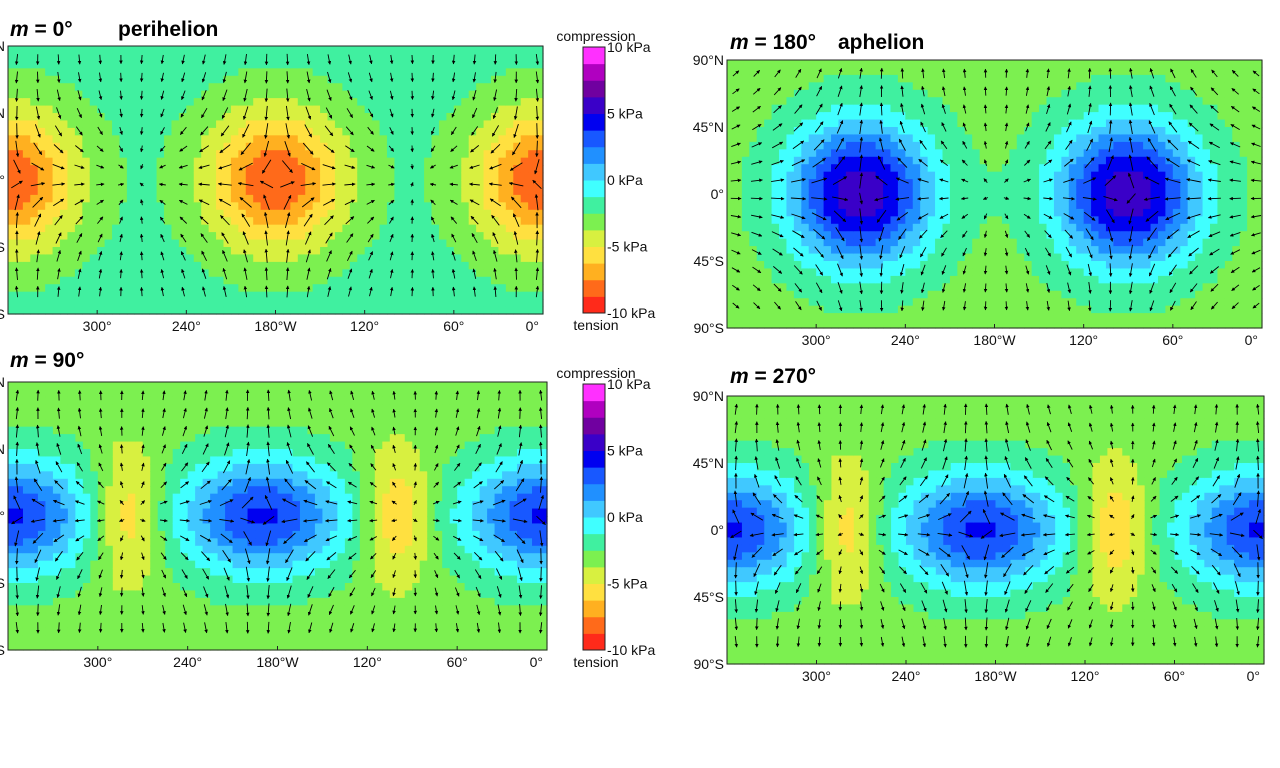 The height and width of the screenshot is (768, 1280). Describe the element at coordinates (168, 29) in the screenshot. I see `panel-subtitle: perihelion` at that location.